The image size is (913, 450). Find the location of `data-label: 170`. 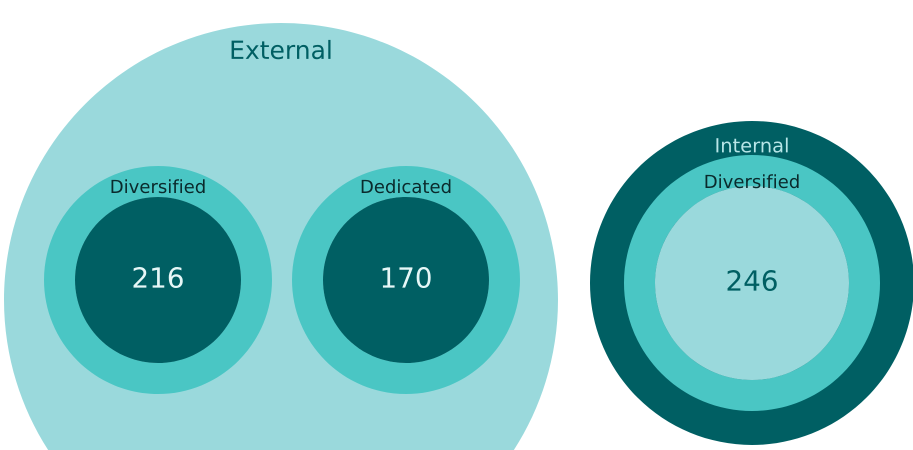

data-label: 170 is located at coordinates (406, 277).